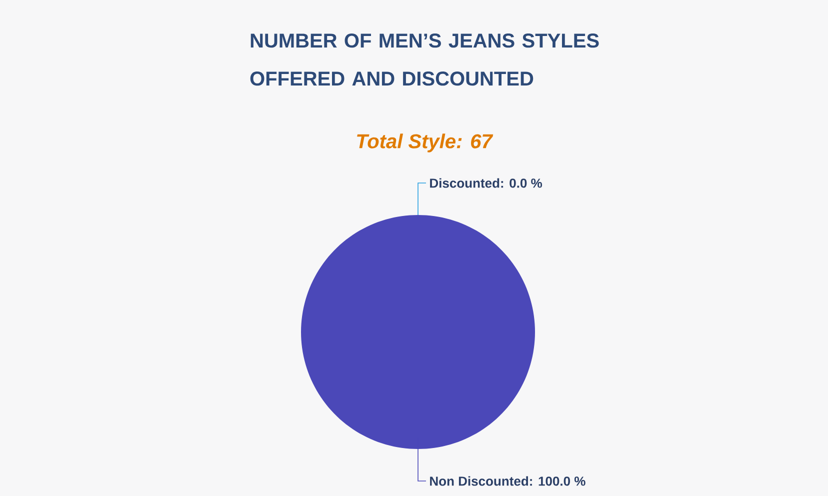 The height and width of the screenshot is (496, 828). Describe the element at coordinates (425, 143) in the screenshot. I see `chart-subtitle: Total Style: 67` at that location.